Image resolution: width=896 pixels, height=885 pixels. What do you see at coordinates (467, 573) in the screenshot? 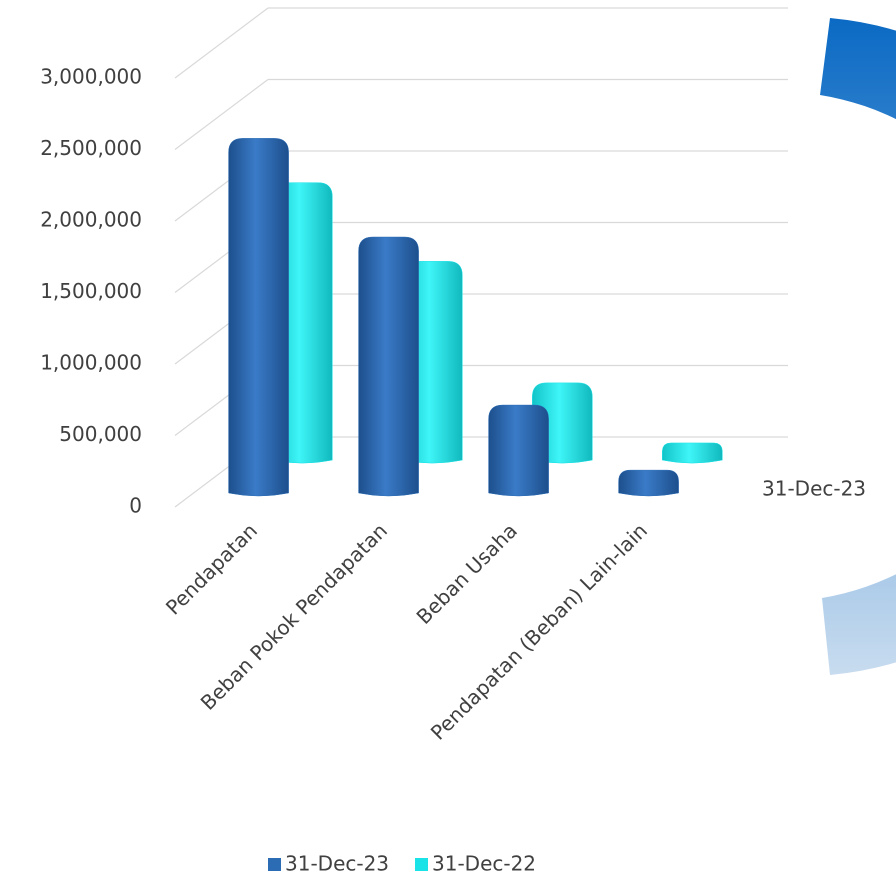
I see `x-tick-label: Beban Usaha` at bounding box center [467, 573].